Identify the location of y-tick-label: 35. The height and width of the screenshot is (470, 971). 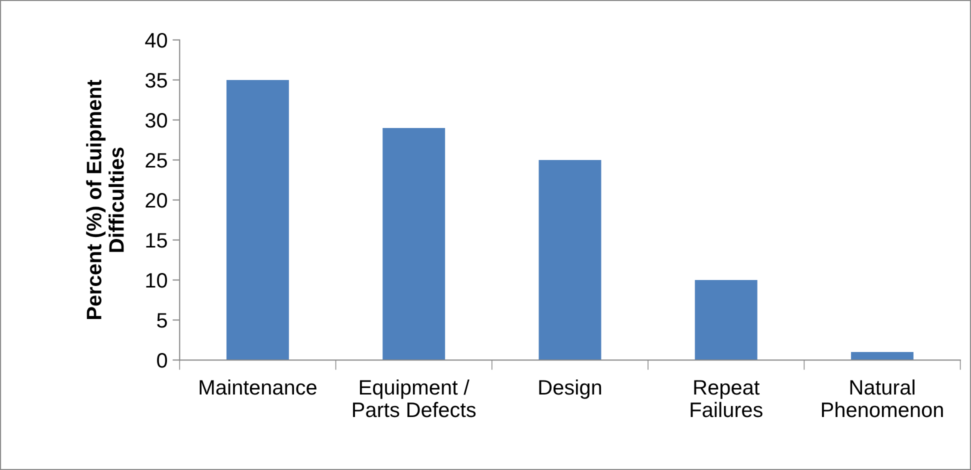
(156, 80).